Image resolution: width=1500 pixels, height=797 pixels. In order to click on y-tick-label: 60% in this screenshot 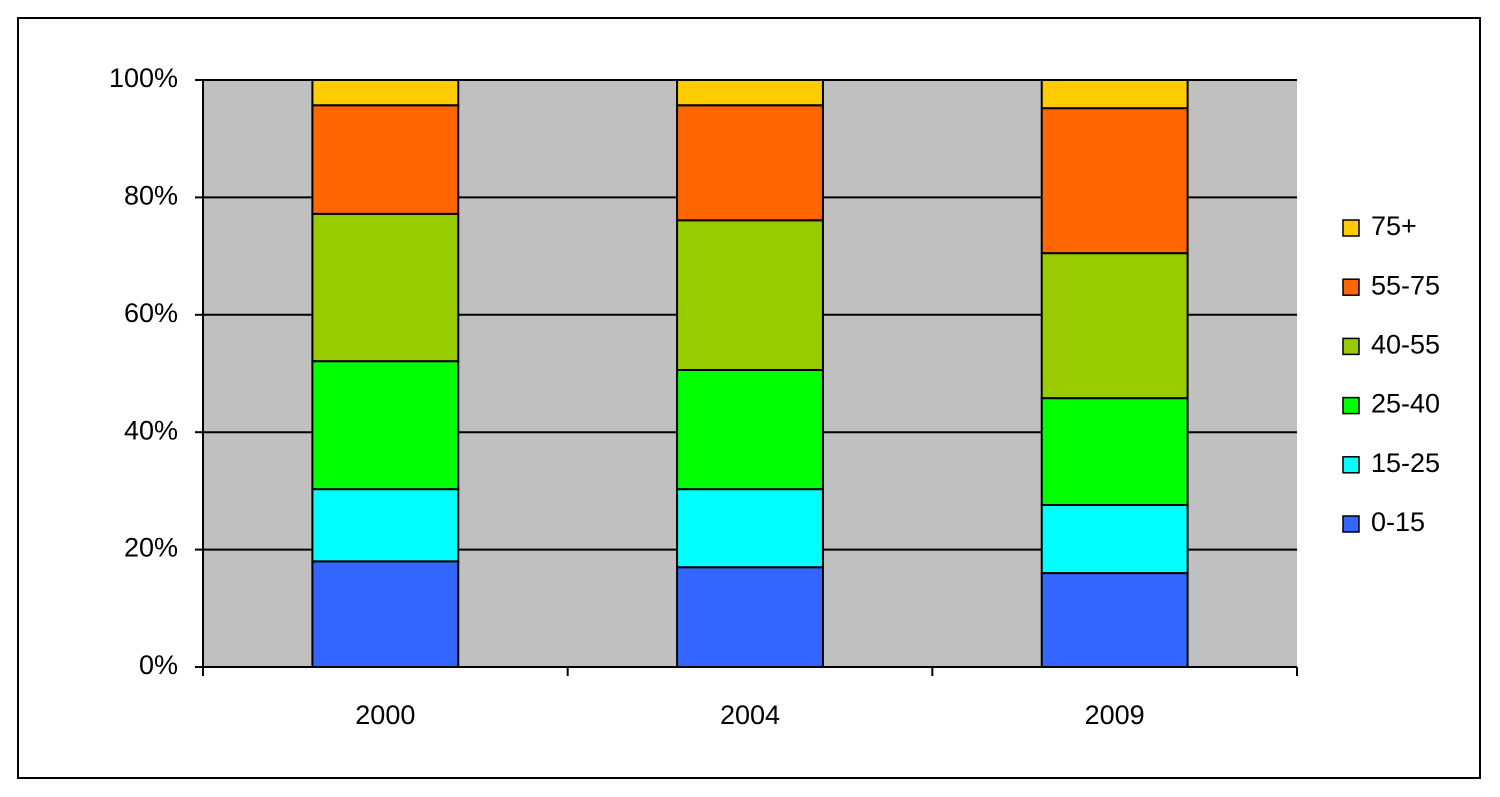, I will do `click(151, 313)`.